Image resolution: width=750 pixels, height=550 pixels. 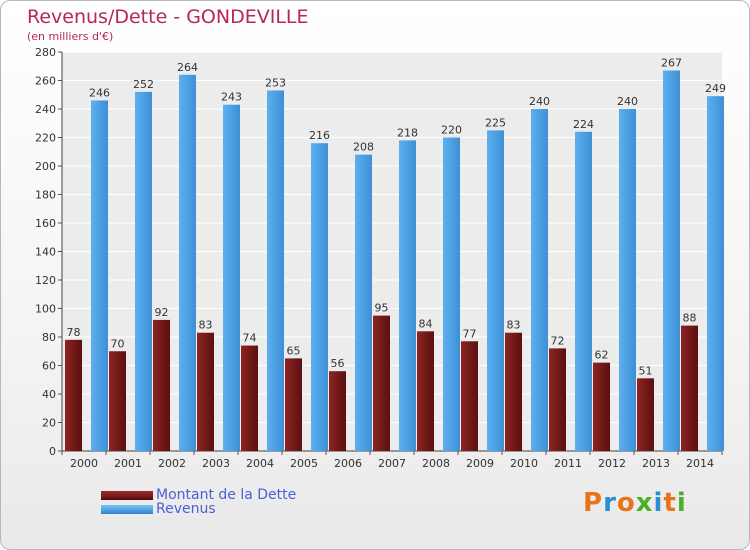 I want to click on x-tick-label-2005: 2005, so click(x=304, y=463).